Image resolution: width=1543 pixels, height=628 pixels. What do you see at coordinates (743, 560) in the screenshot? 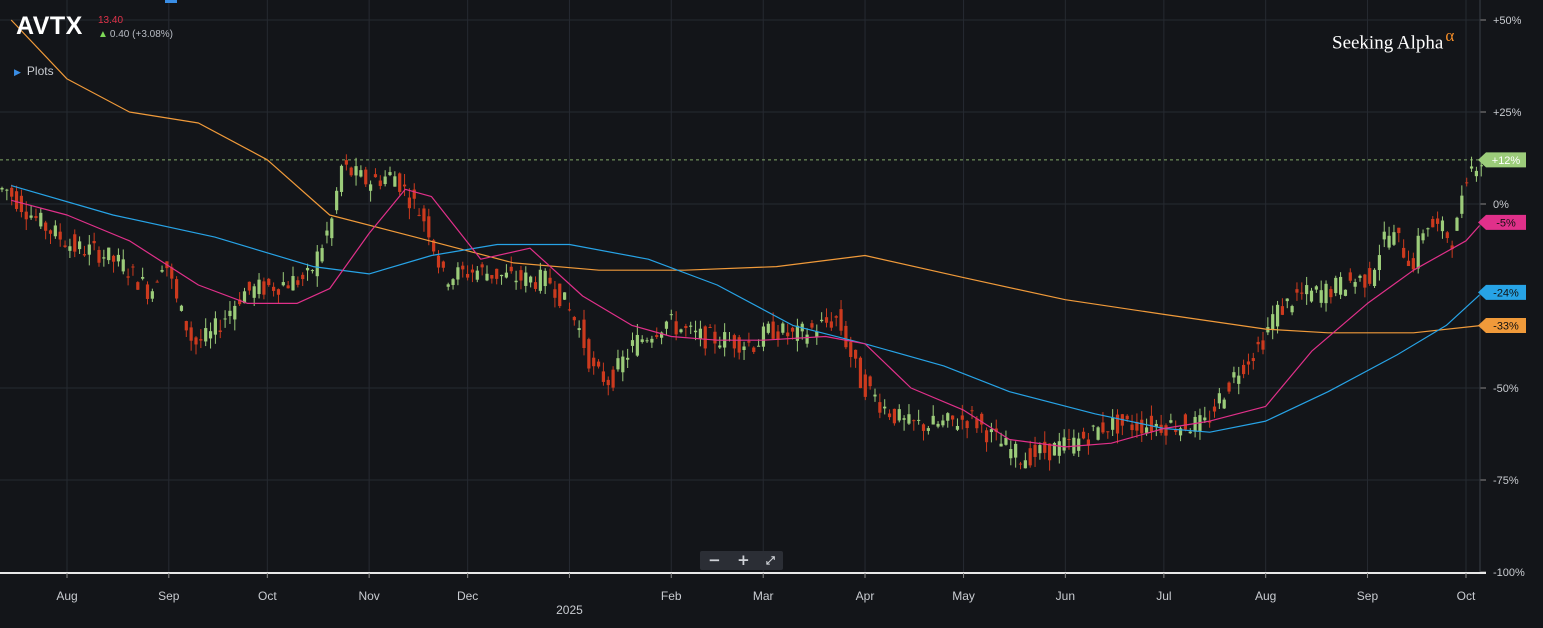
I see `zoom-in-button: +` at bounding box center [743, 560].